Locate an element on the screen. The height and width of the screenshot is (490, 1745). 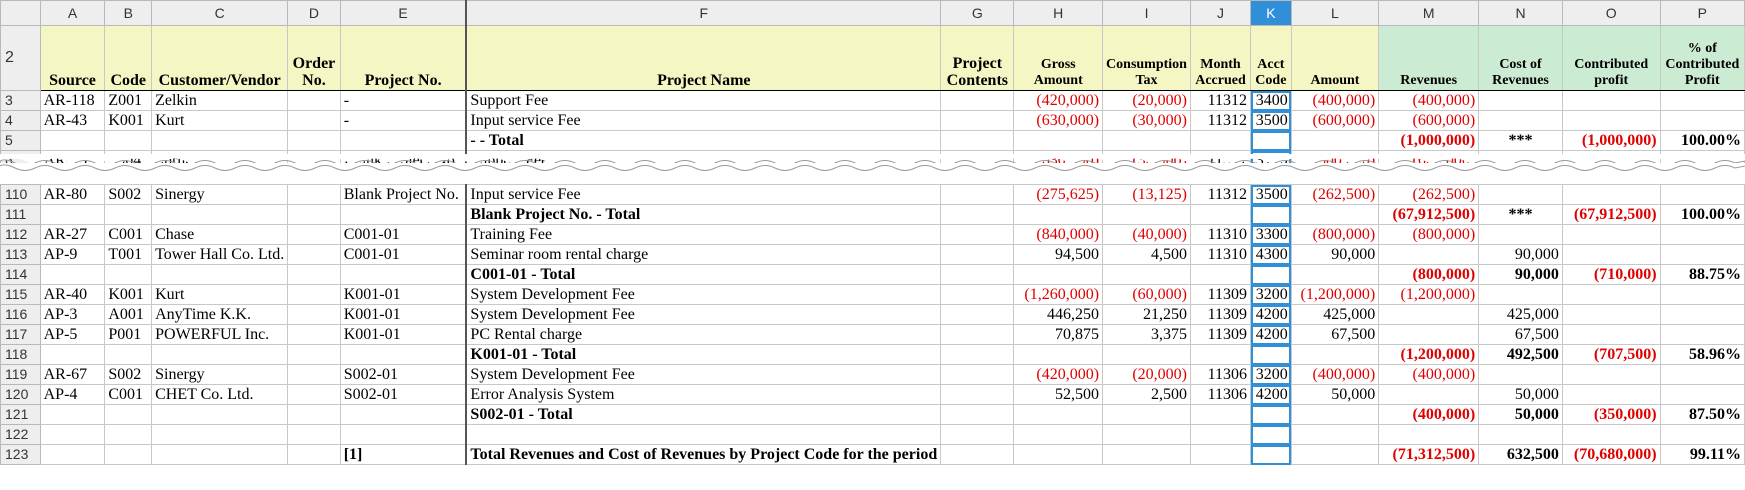
column-header-i: I is located at coordinates (1146, 13).